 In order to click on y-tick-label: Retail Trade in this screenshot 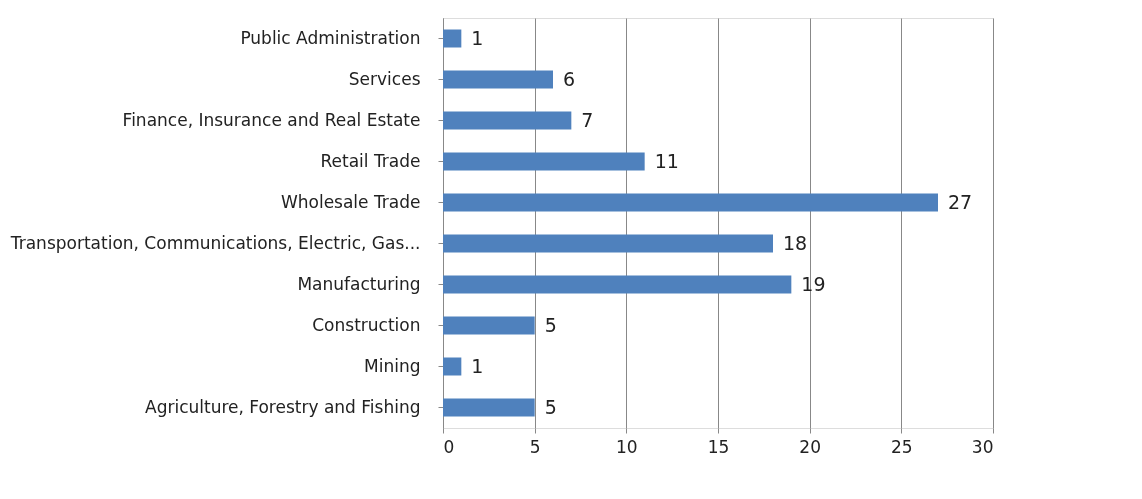, I will do `click(370, 160)`.